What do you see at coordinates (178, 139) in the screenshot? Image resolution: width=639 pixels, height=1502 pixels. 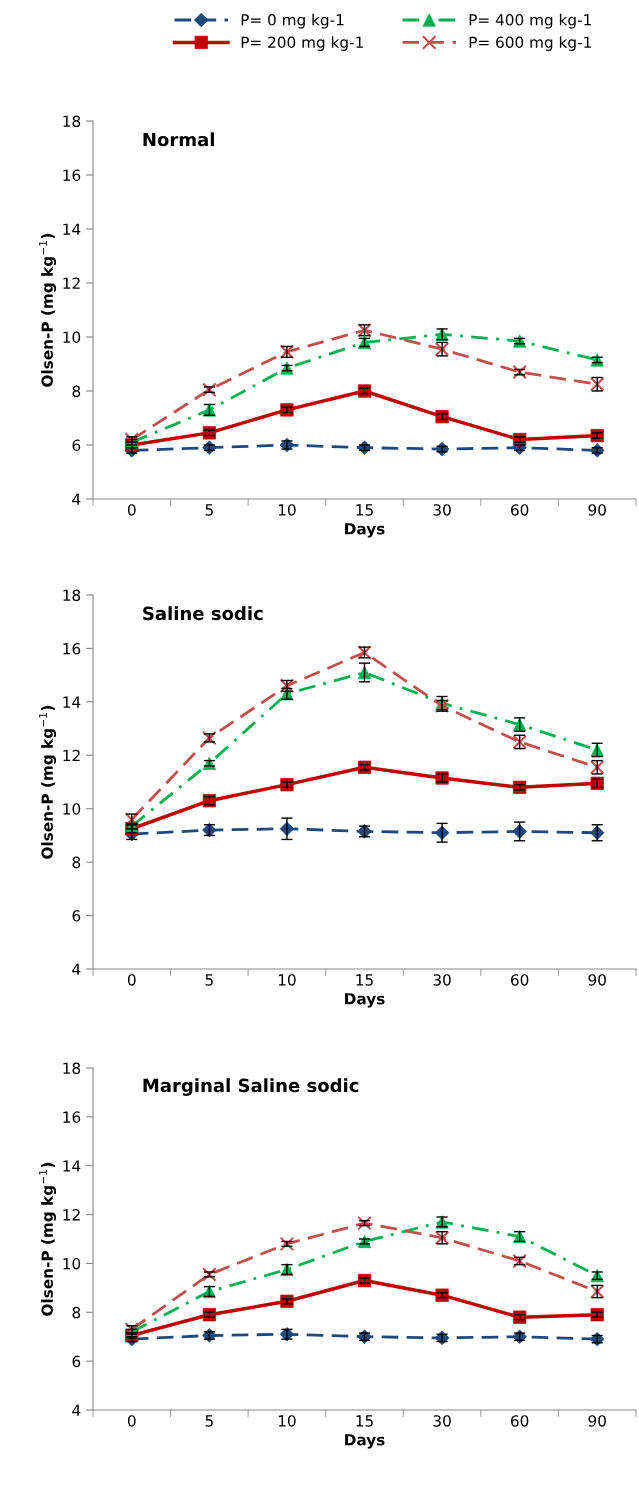 I see `text: Normal` at bounding box center [178, 139].